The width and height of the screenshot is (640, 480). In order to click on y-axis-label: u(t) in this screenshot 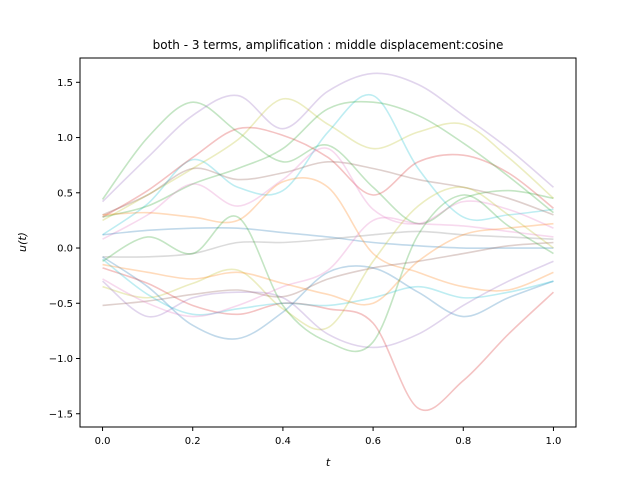, I will do `click(22, 242)`.